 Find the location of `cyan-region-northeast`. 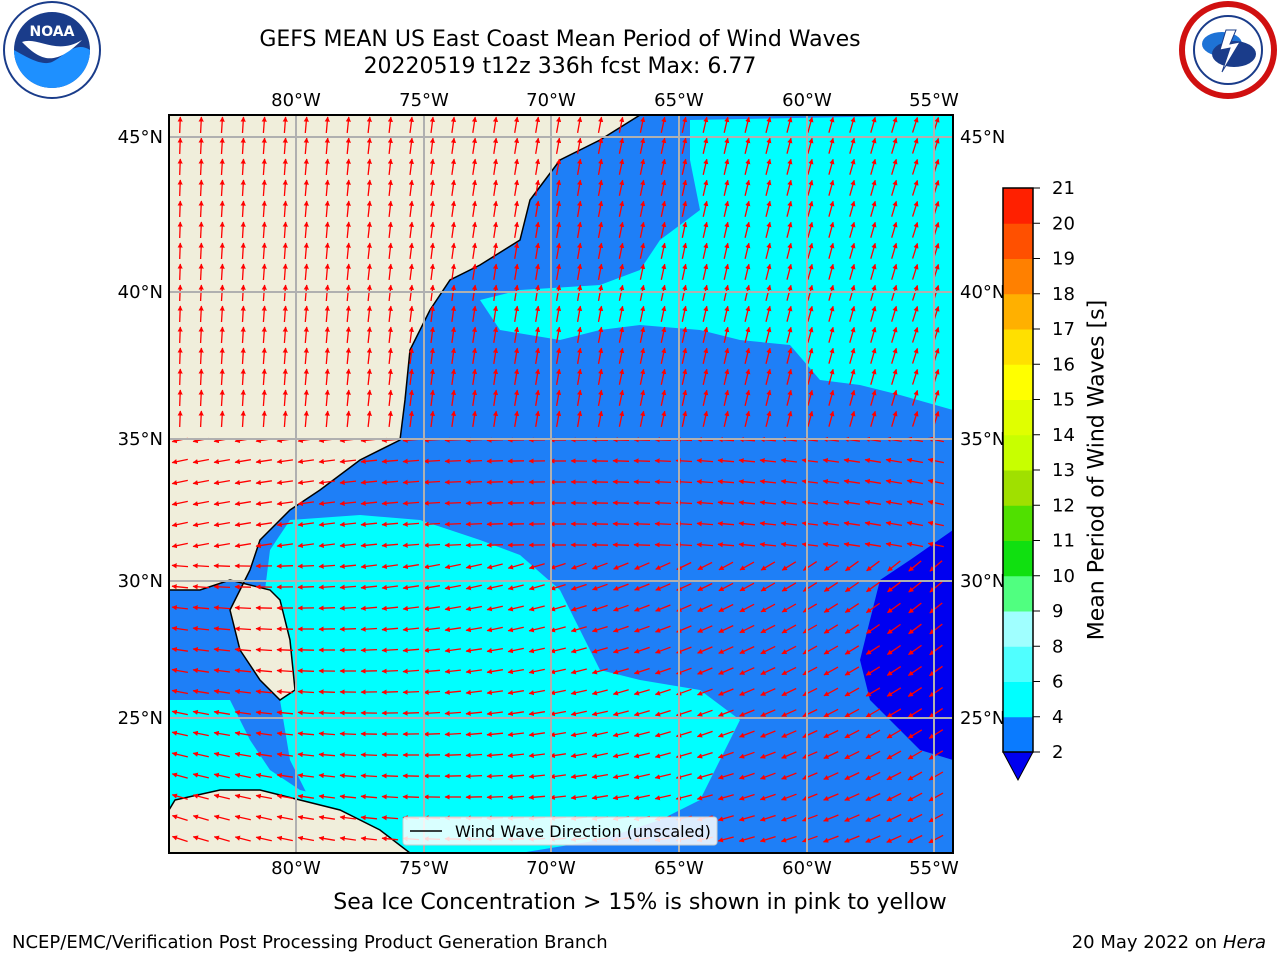

cyan-region-northeast is located at coordinates (716, 262).